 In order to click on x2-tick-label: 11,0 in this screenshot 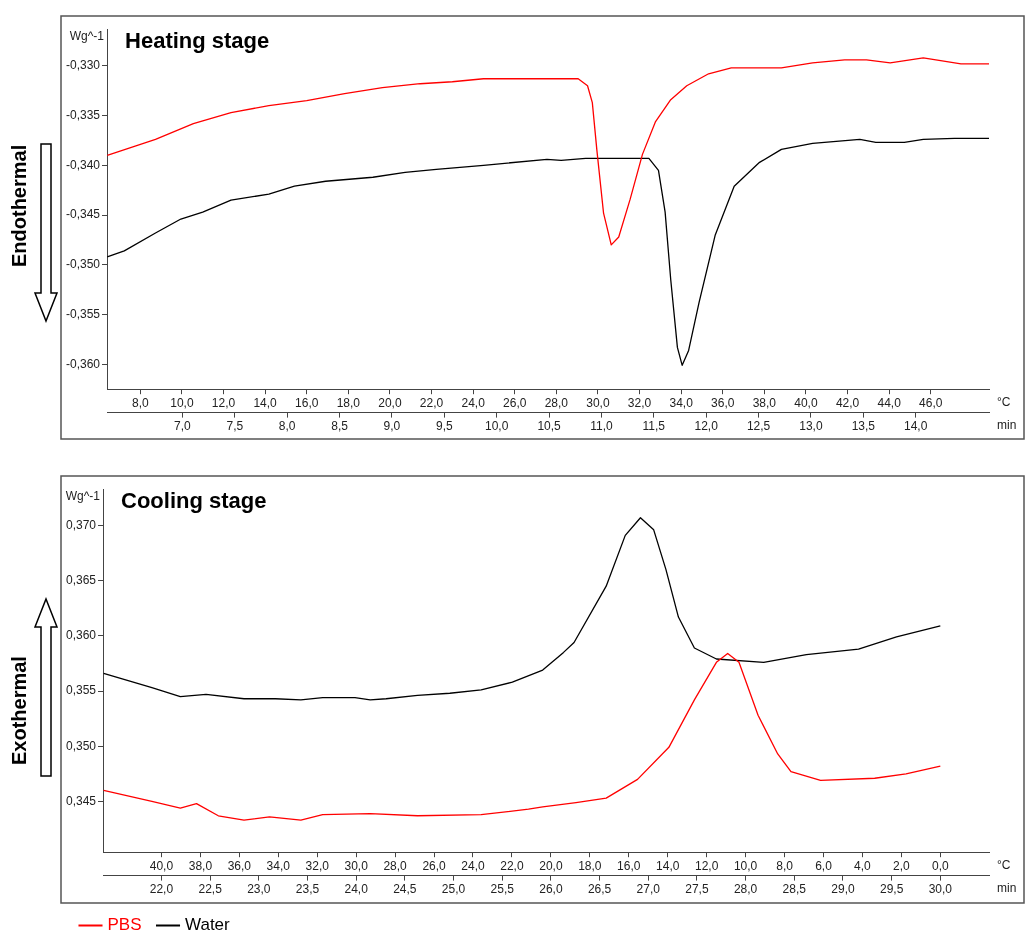, I will do `click(601, 426)`.